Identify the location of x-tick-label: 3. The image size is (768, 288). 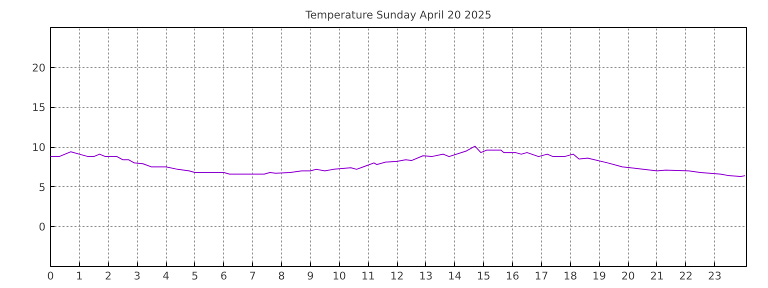
(137, 276).